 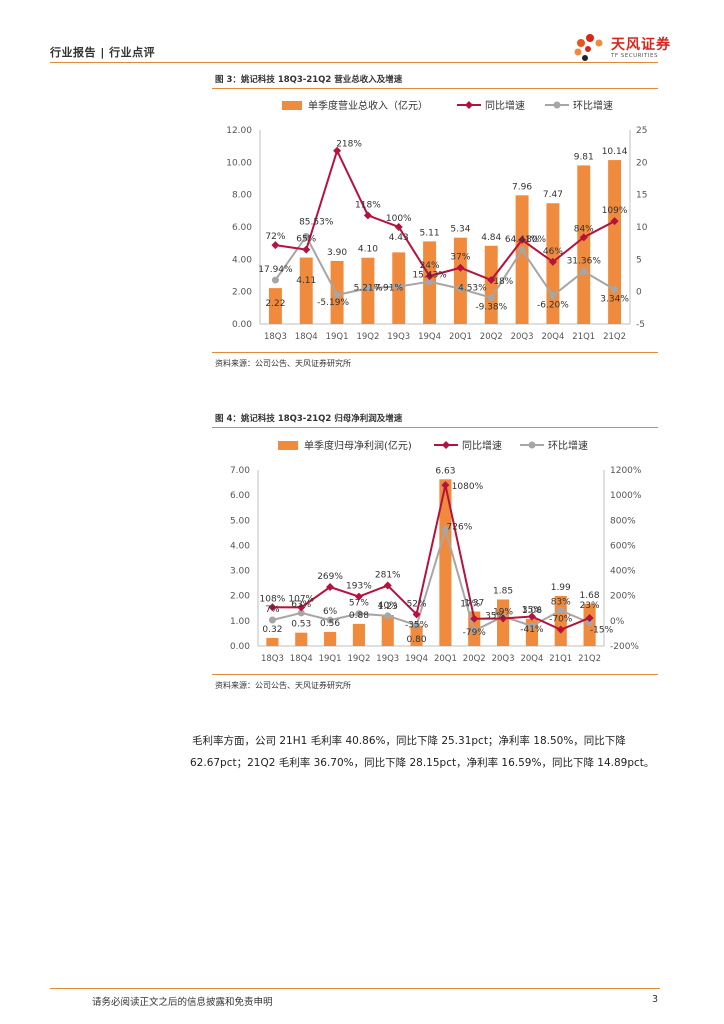 What do you see at coordinates (639, 293) in the screenshot?
I see `right-tick-label: 0` at bounding box center [639, 293].